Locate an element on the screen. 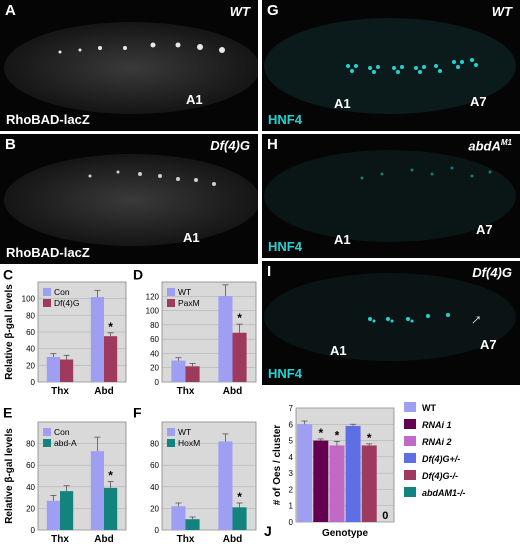 This screenshot has width=520, height=553. panel-i-image: I Df(4)G ↑ A1 A7 HNF4 is located at coordinates (391, 323).